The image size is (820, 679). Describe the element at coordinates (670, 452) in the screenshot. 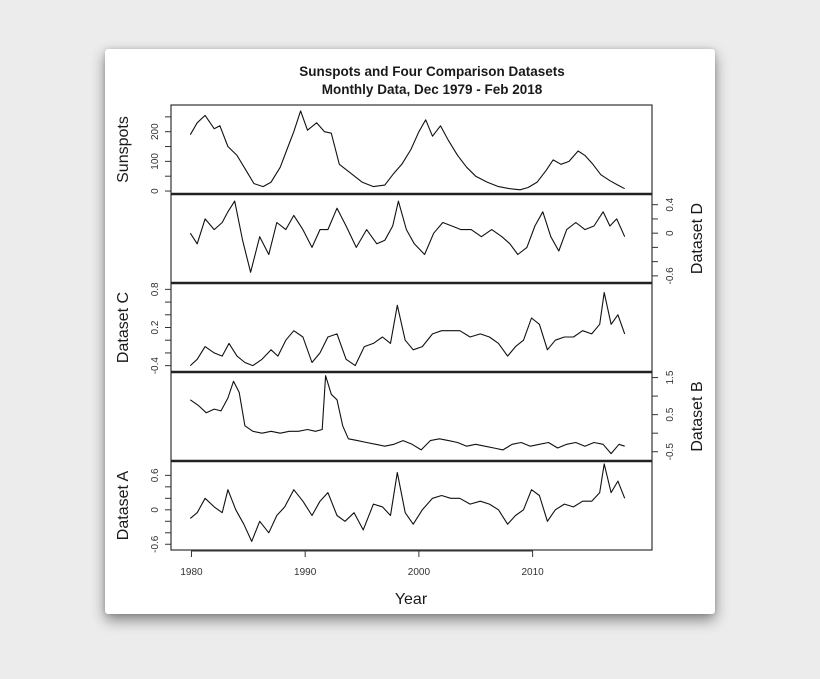

I see `y-tick-label: -0.5` at that location.